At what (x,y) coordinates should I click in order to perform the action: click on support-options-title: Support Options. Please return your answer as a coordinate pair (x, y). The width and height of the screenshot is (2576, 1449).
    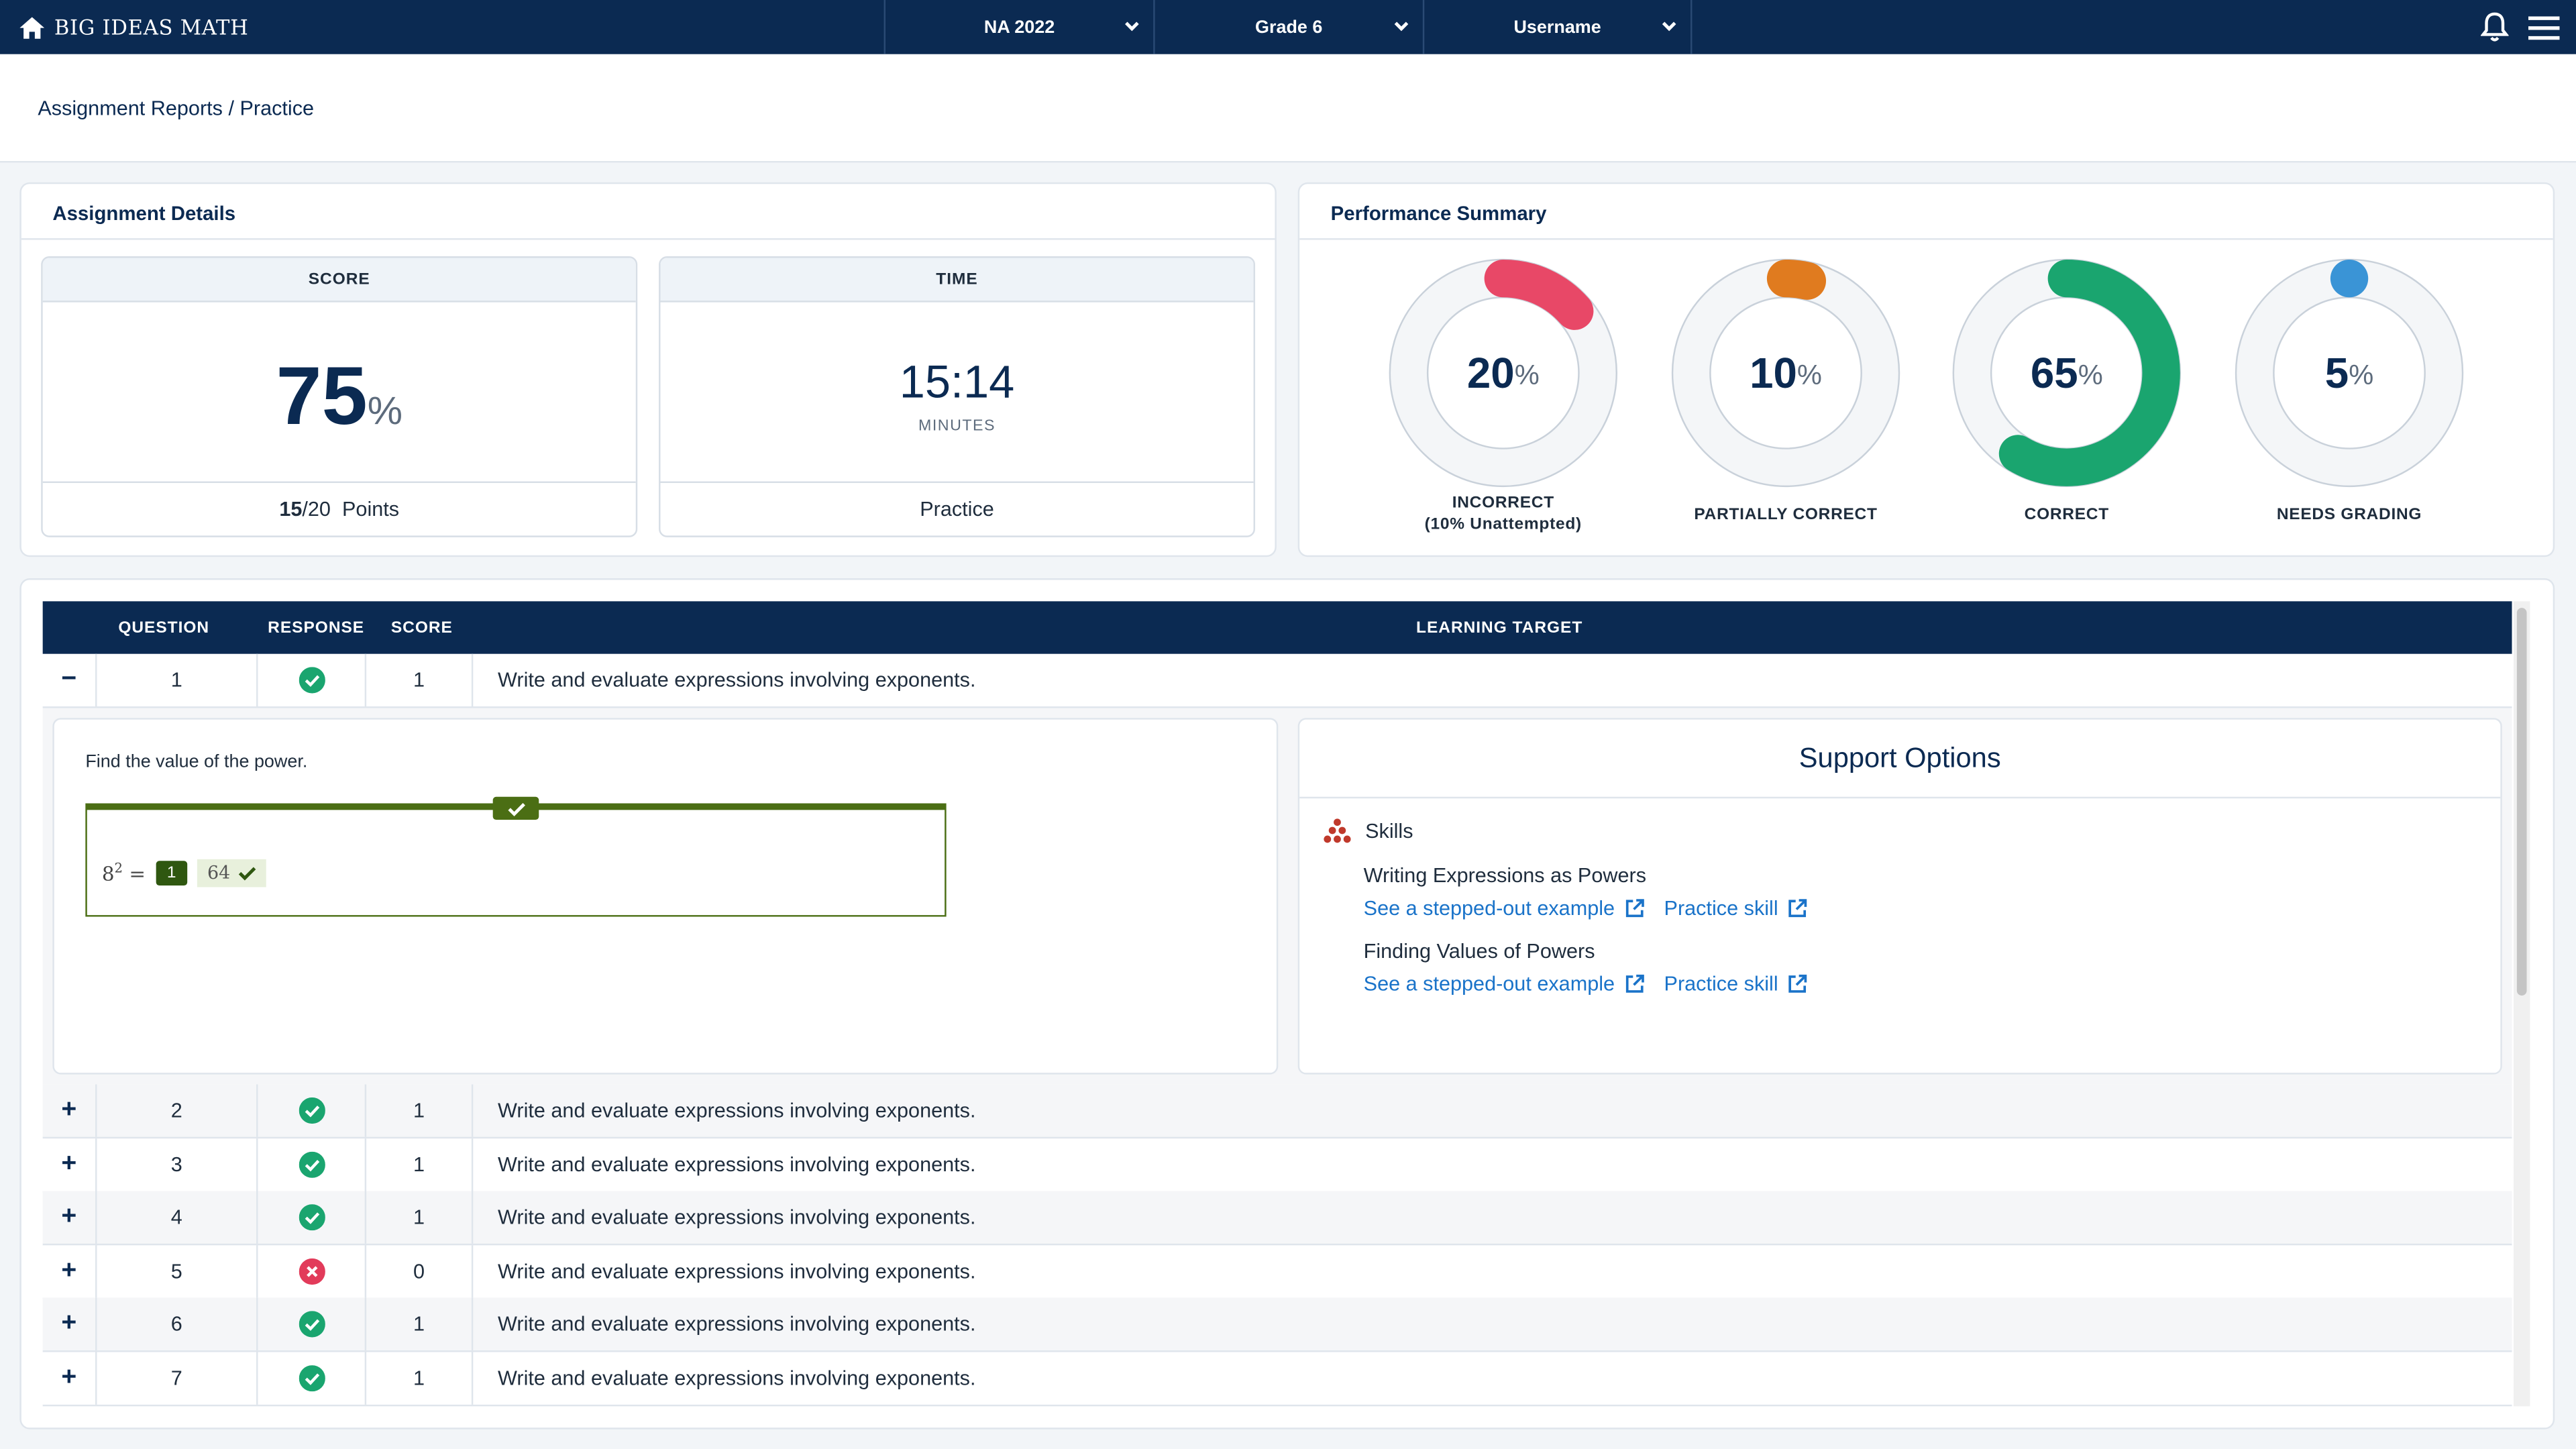
    Looking at the image, I should click on (1900, 758).